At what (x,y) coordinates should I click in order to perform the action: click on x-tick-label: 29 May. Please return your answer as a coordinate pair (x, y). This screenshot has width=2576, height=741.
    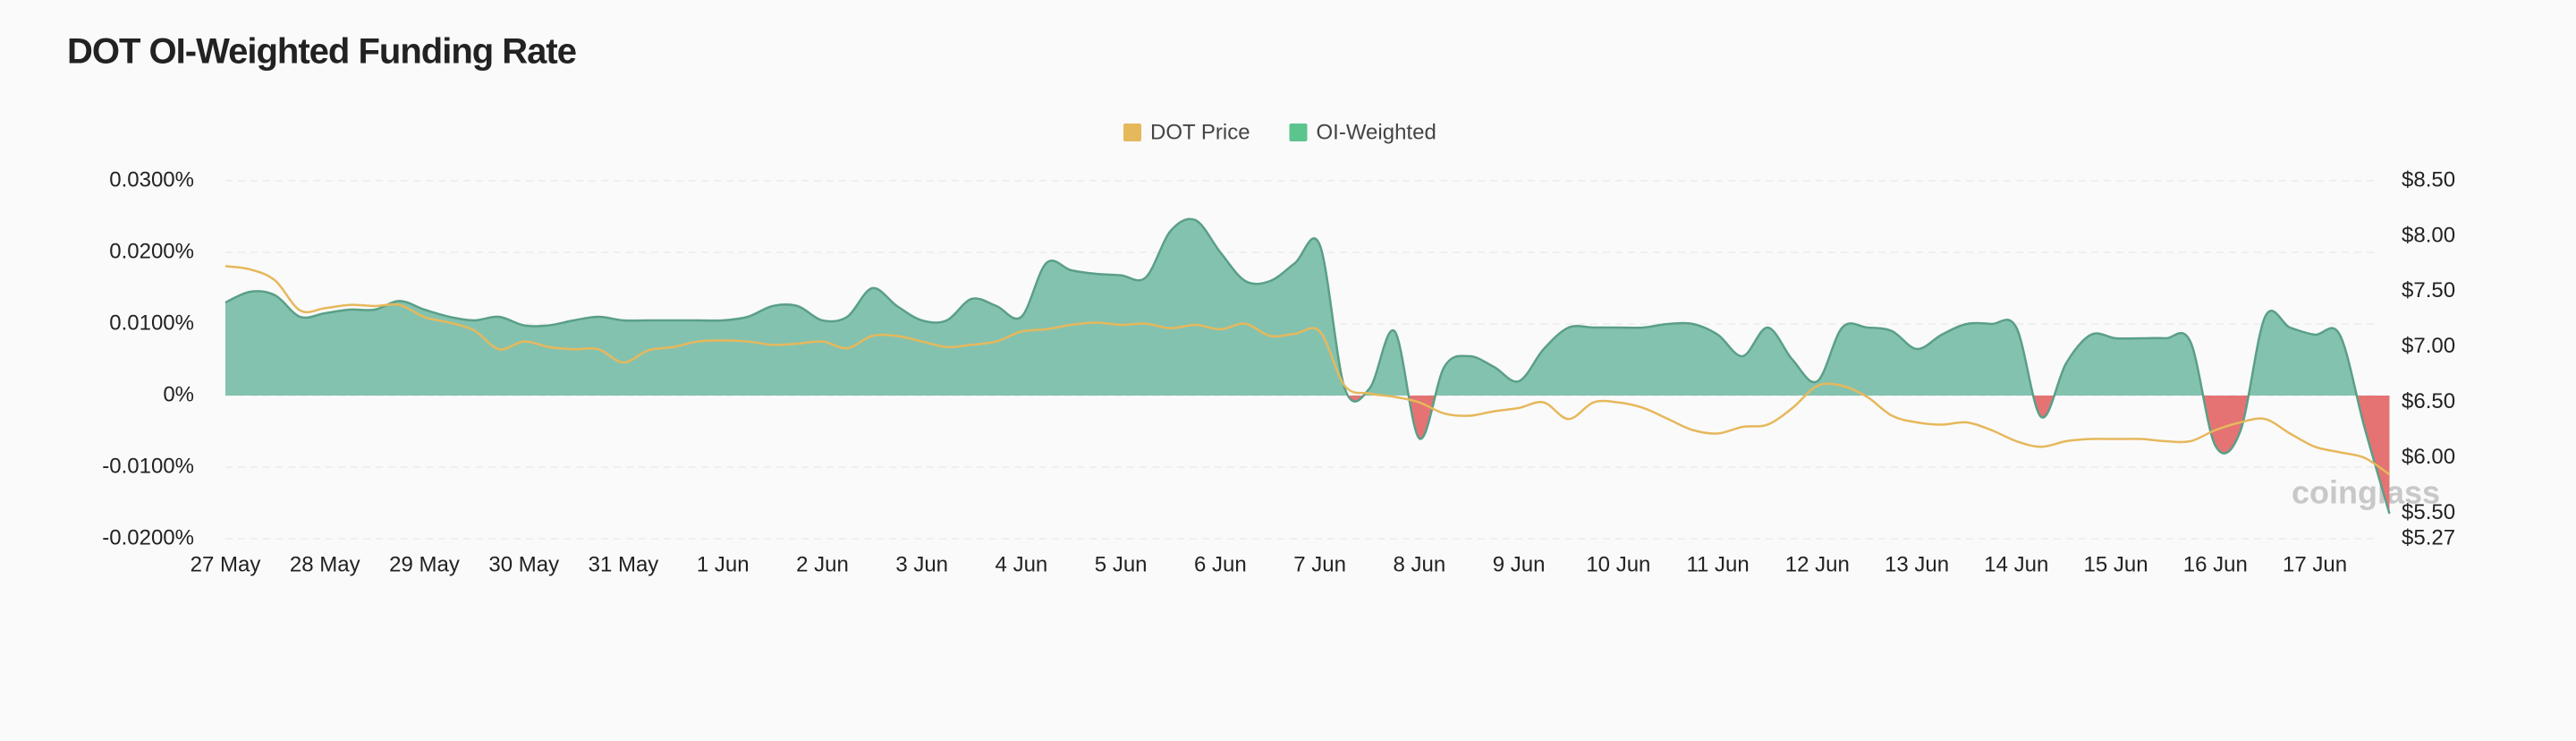
    Looking at the image, I should click on (424, 564).